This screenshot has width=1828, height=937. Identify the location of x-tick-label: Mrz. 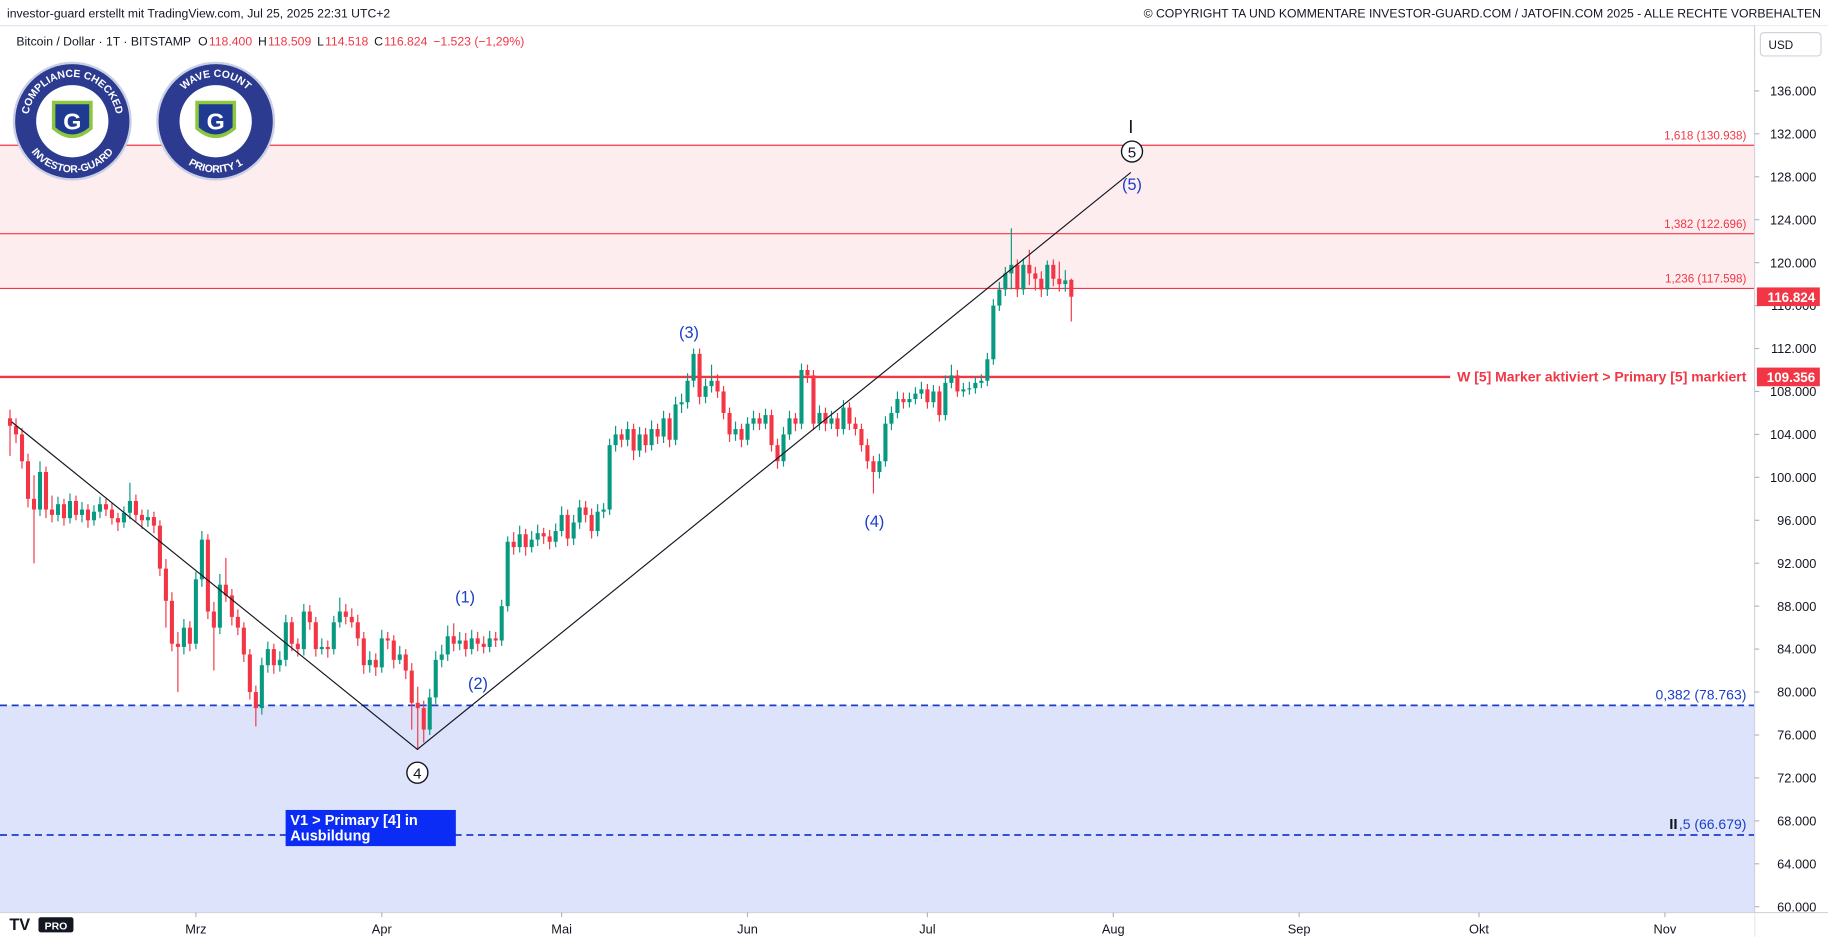
(195, 929).